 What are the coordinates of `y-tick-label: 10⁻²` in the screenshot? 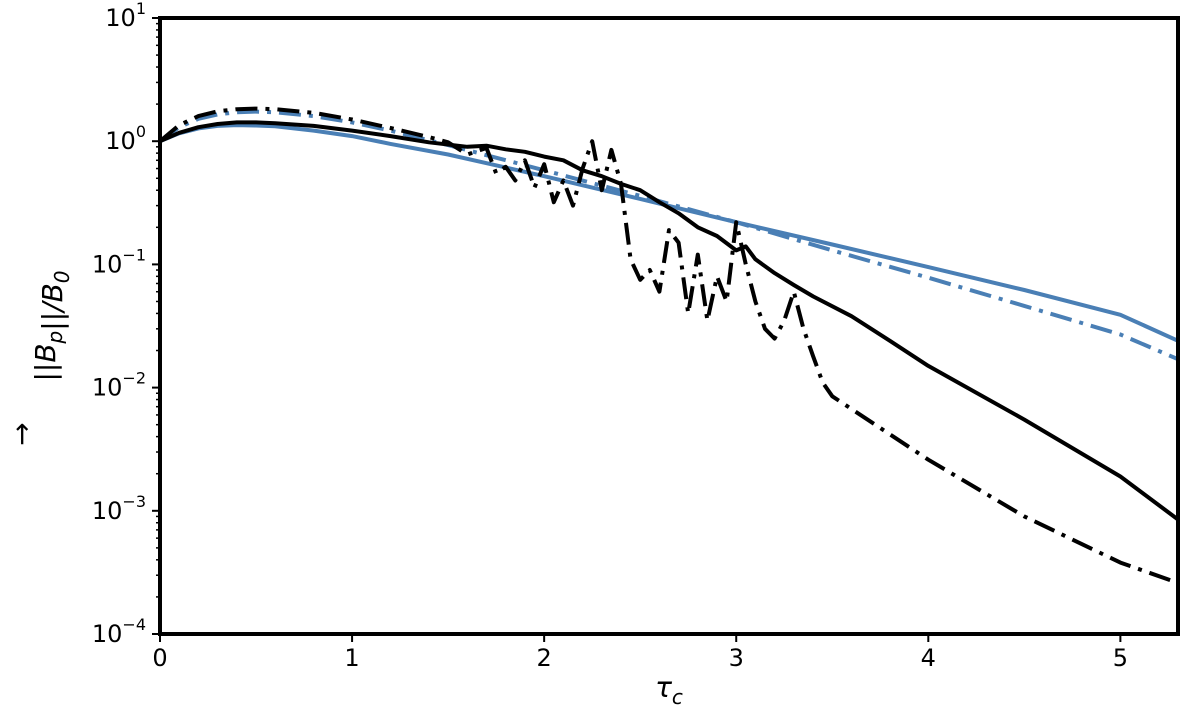 It's located at (119, 385).